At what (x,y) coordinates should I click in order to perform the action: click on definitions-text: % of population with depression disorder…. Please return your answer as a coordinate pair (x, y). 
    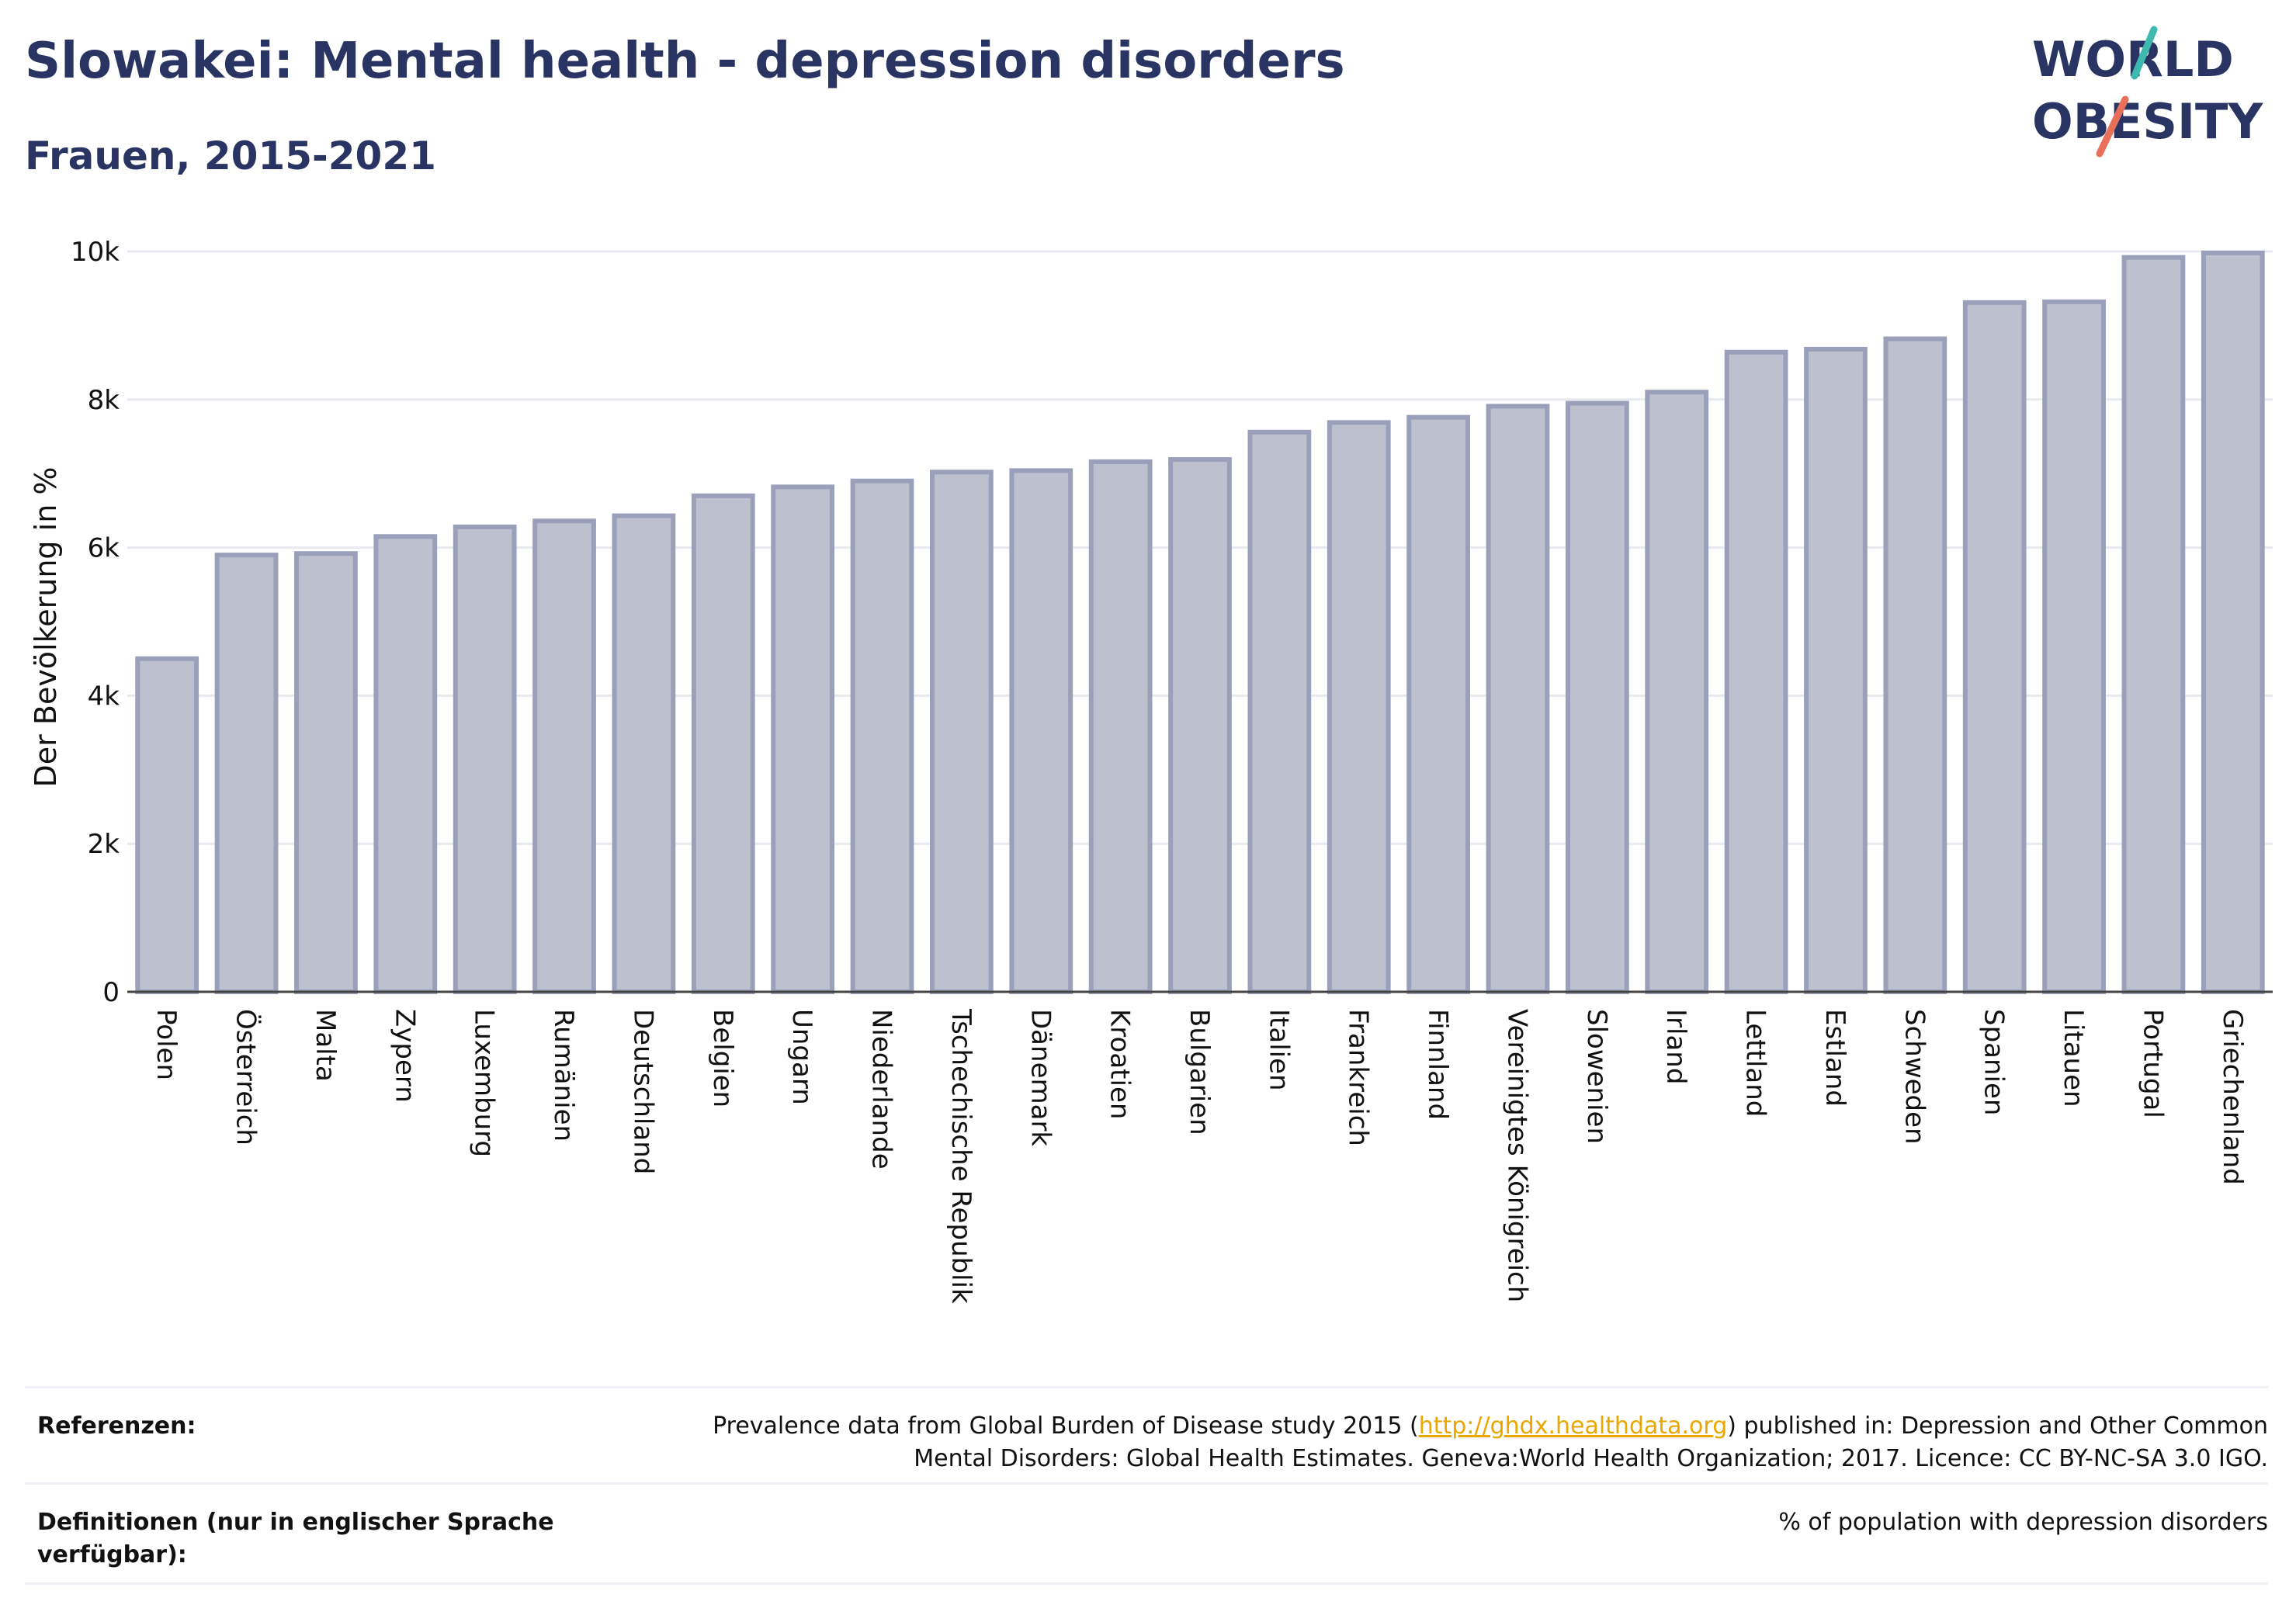
    Looking at the image, I should click on (2023, 1522).